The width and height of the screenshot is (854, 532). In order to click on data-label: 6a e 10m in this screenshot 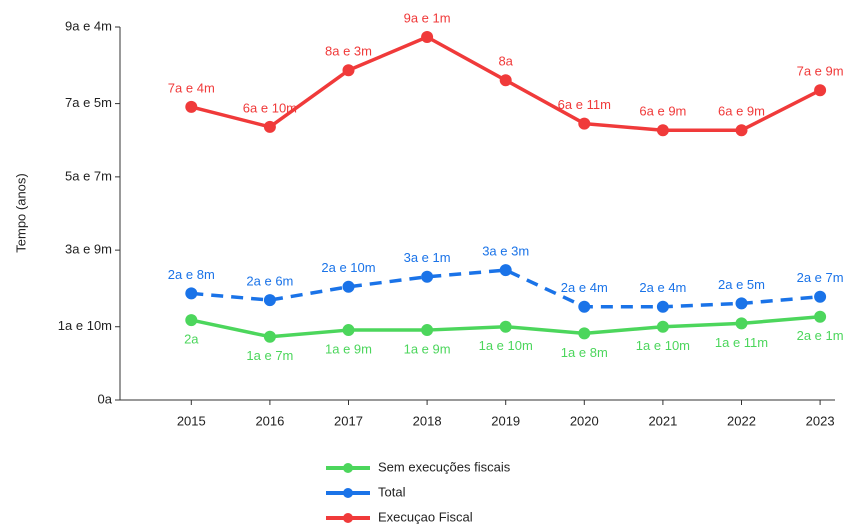, I will do `click(270, 107)`.